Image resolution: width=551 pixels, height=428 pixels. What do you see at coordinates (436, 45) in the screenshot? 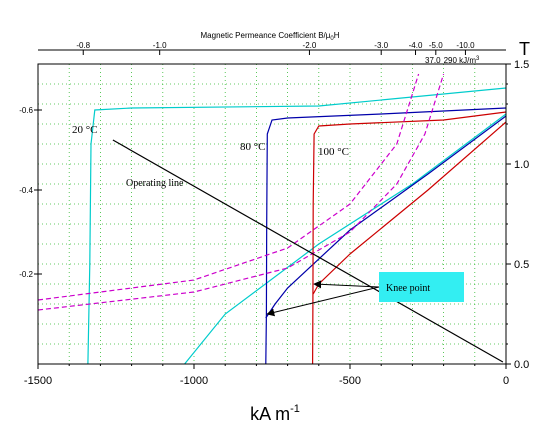
I see `top-tick-label: -5.0` at bounding box center [436, 45].